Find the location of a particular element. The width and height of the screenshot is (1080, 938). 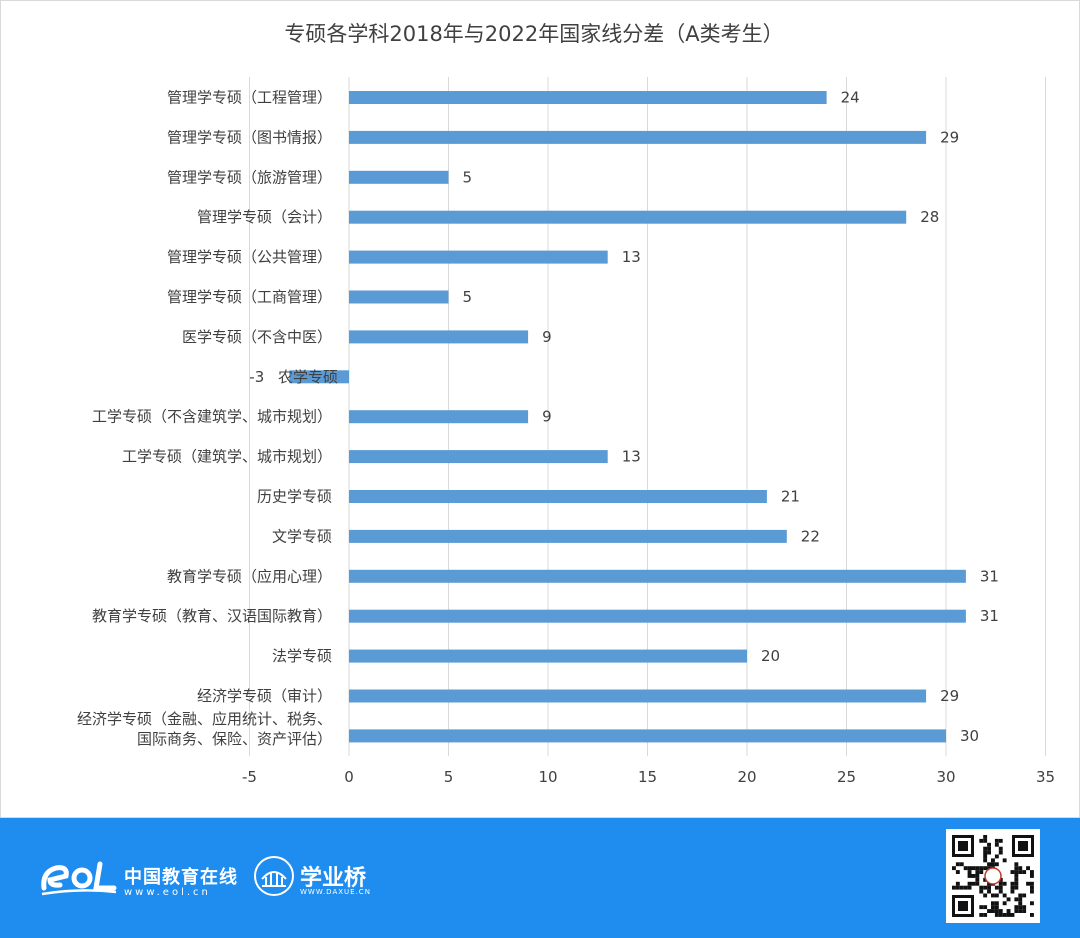

eol-url: www.eol.cn is located at coordinates (167, 892).